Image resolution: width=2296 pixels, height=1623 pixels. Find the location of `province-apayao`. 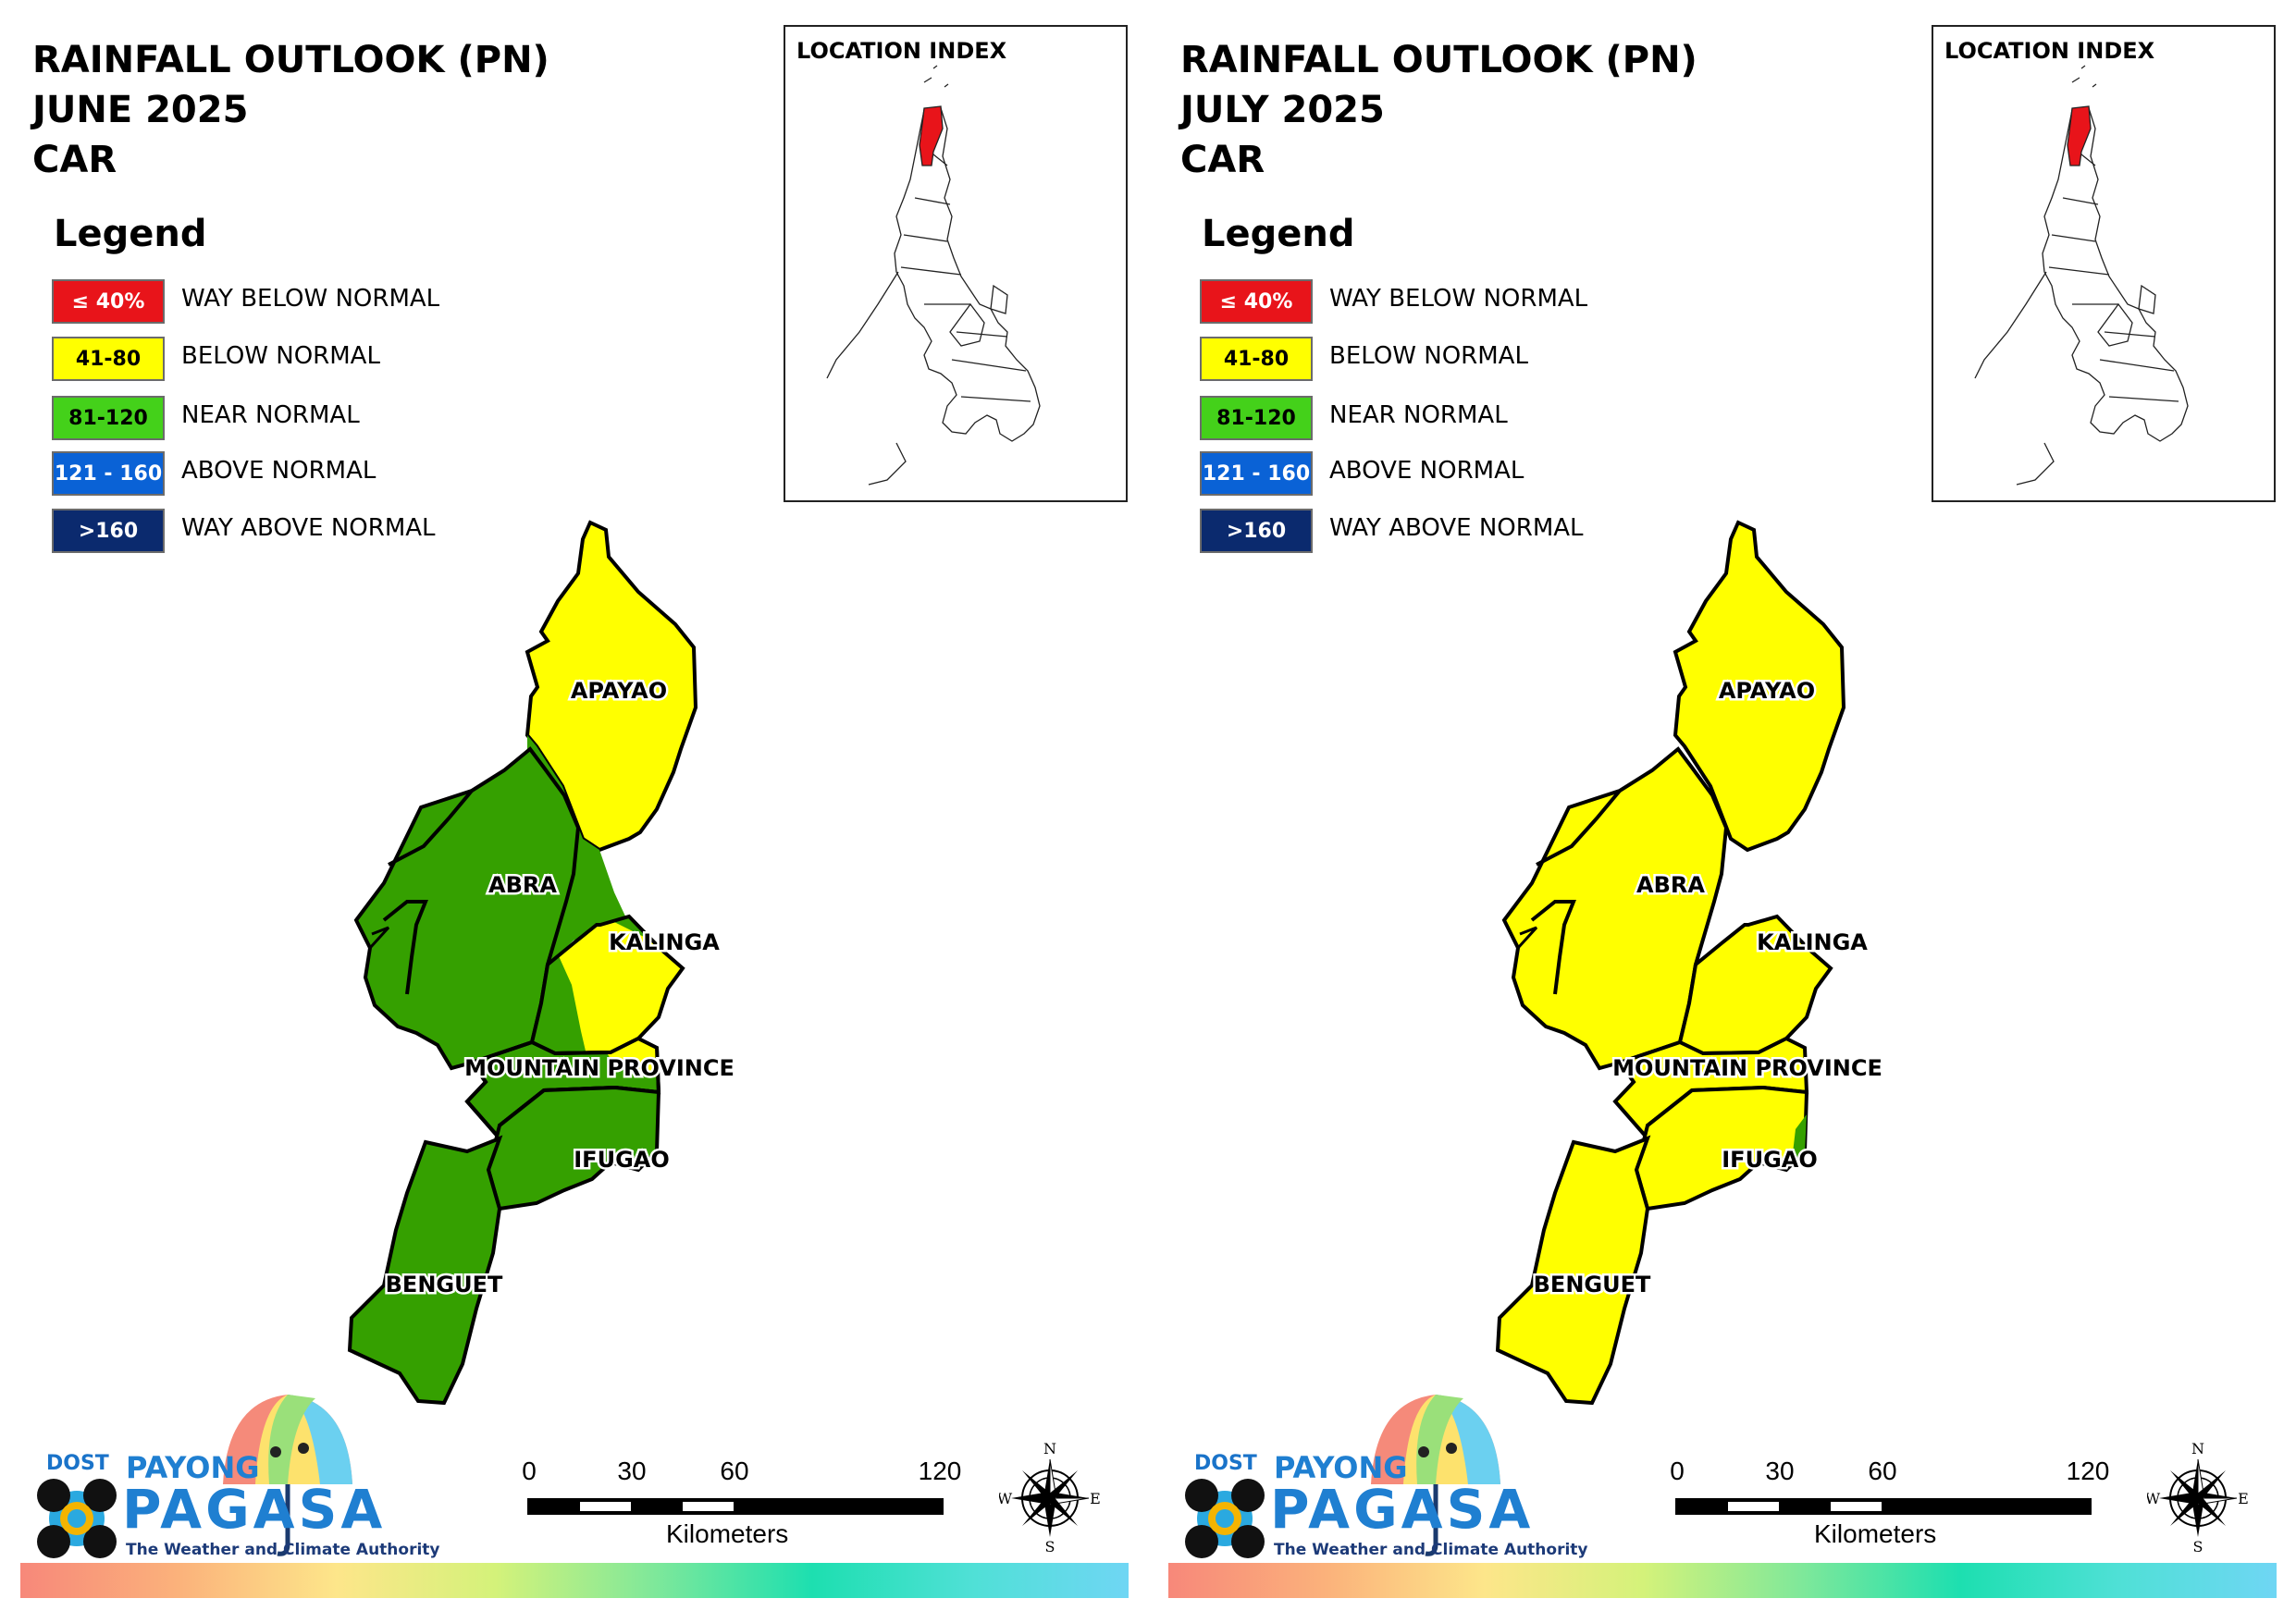

province-apayao is located at coordinates (1759, 686).